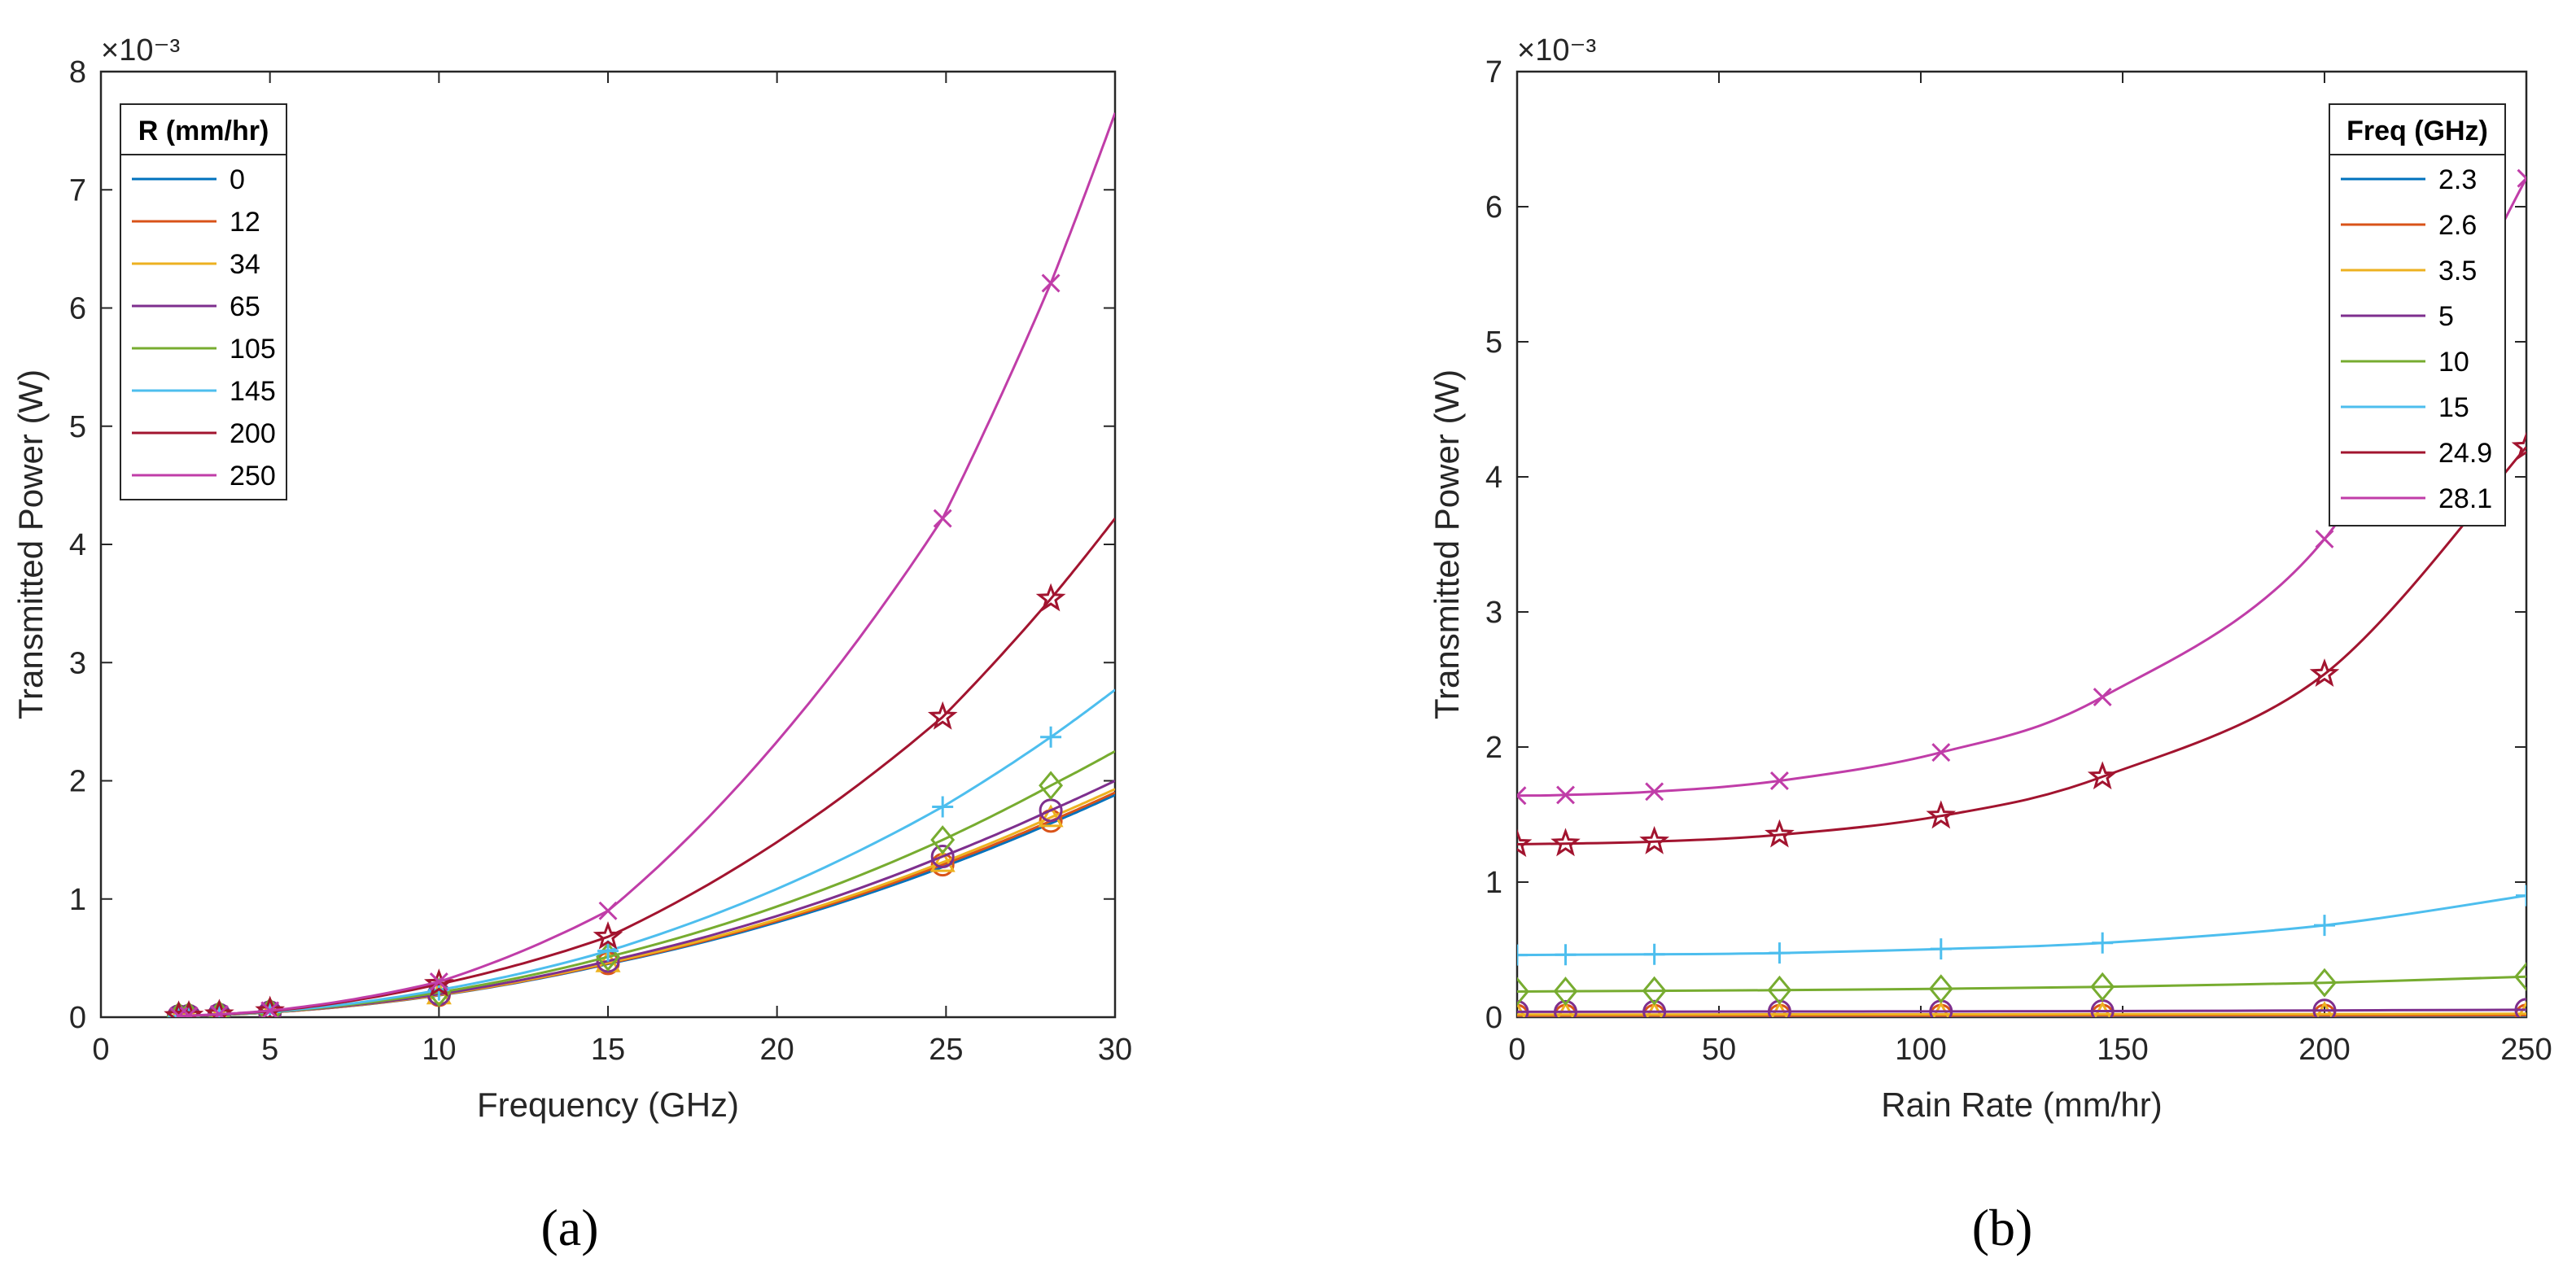 The image size is (2576, 1267). Describe the element at coordinates (2457, 271) in the screenshot. I see `legend-entry-3.5: 3.5` at that location.